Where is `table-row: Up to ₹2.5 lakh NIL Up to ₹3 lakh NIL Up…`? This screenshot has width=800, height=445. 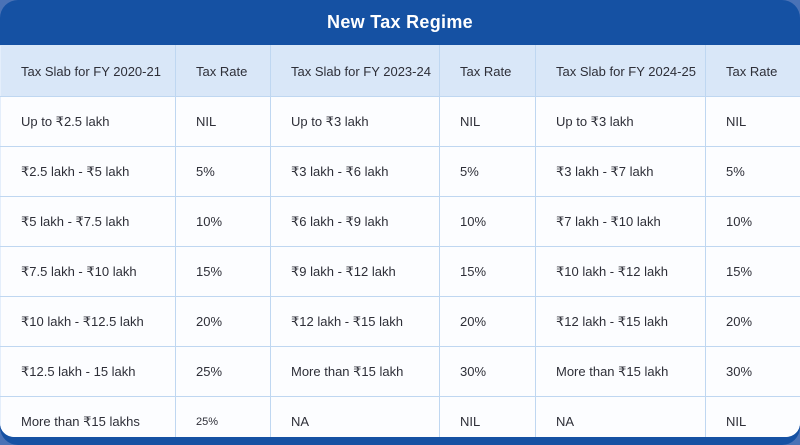
table-row: Up to ₹2.5 lakh NIL Up to ₹3 lakh NIL Up… is located at coordinates (400, 121).